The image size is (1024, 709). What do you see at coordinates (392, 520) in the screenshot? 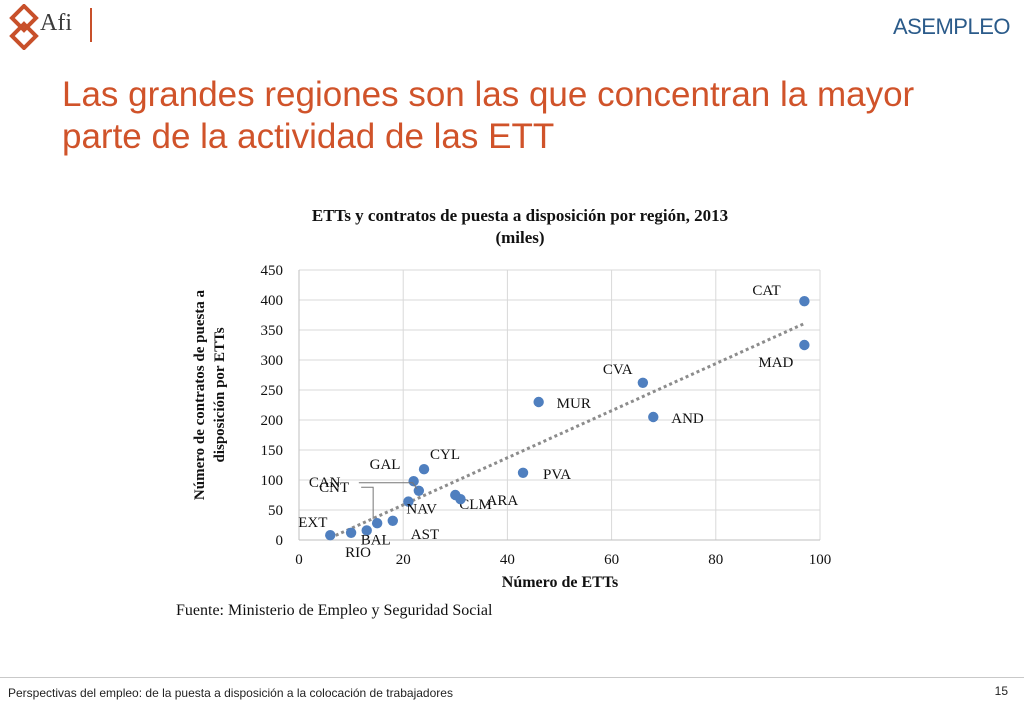
I see `data-point-ast` at bounding box center [392, 520].